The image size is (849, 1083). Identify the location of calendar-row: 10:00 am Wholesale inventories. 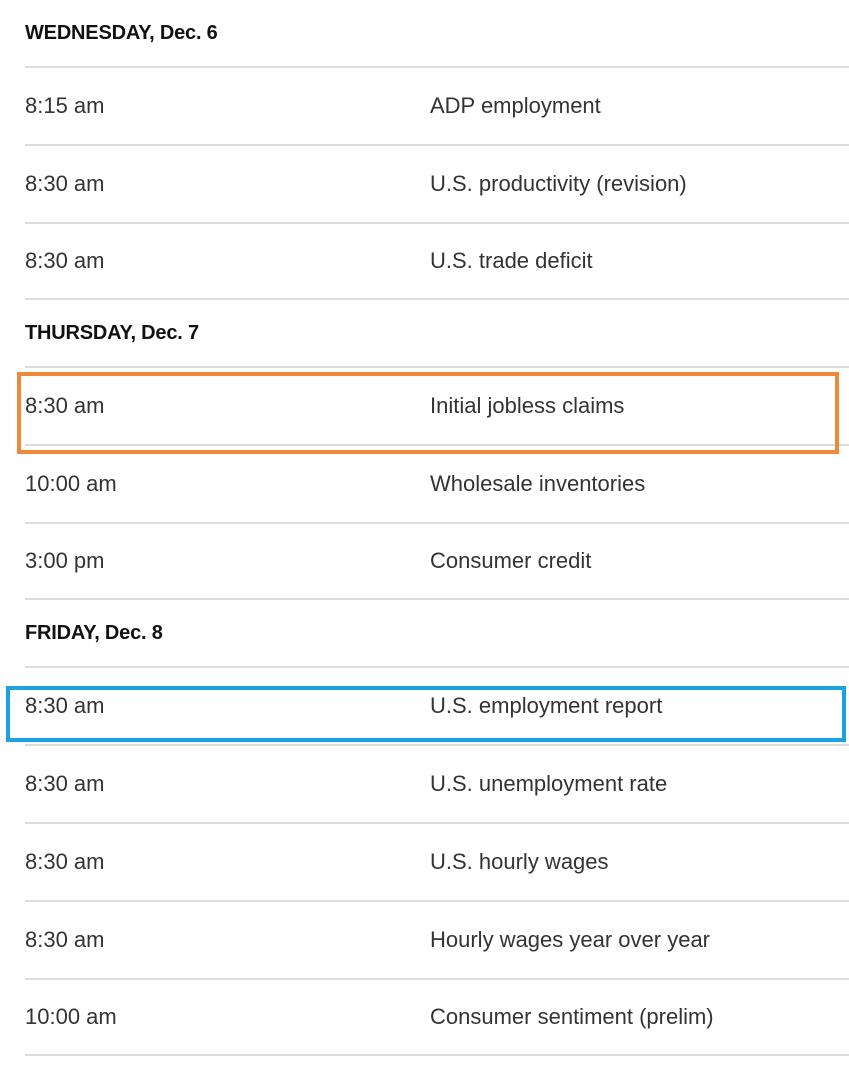
(437, 483).